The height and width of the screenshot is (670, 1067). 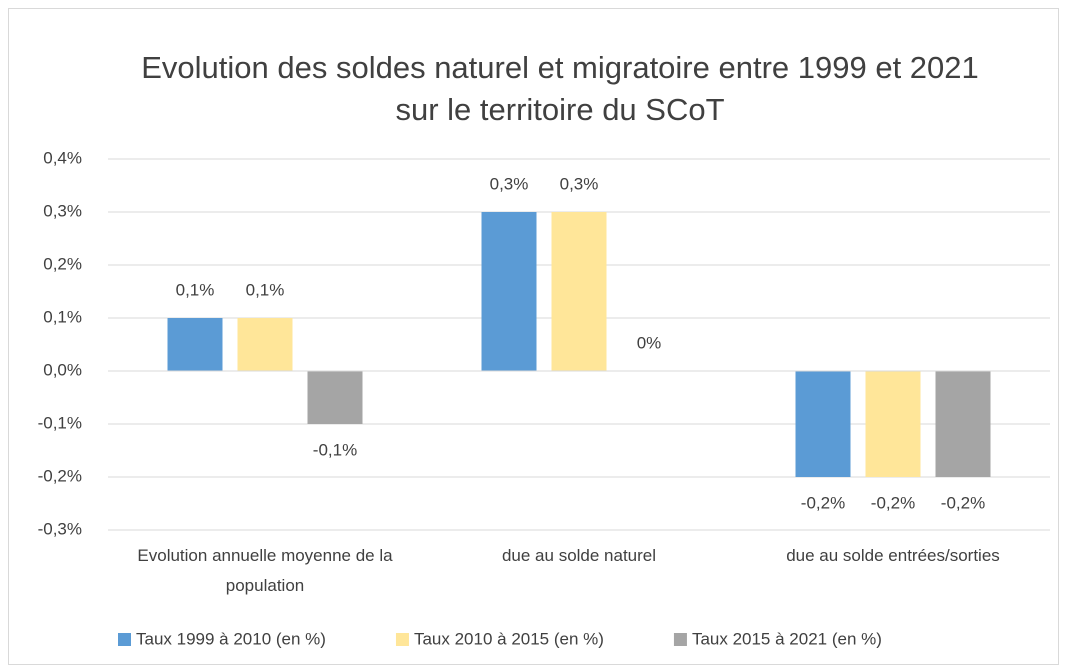 I want to click on x-tick-label: due au solde naturel, so click(x=579, y=555).